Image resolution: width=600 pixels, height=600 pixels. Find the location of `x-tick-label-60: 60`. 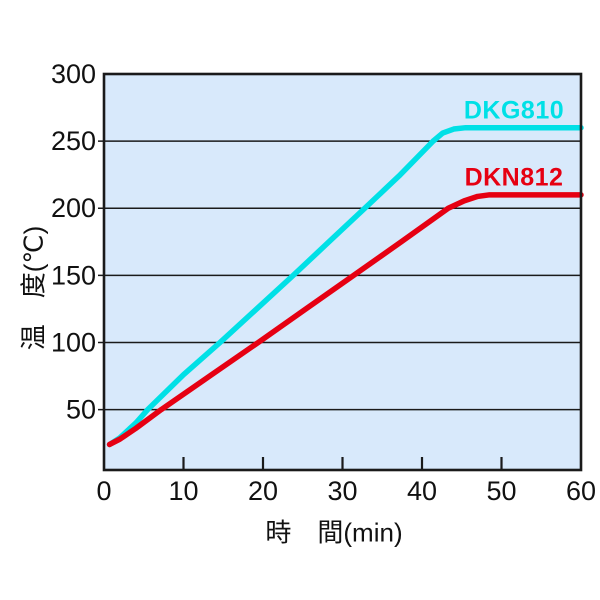

x-tick-label-60: 60 is located at coordinates (581, 491).